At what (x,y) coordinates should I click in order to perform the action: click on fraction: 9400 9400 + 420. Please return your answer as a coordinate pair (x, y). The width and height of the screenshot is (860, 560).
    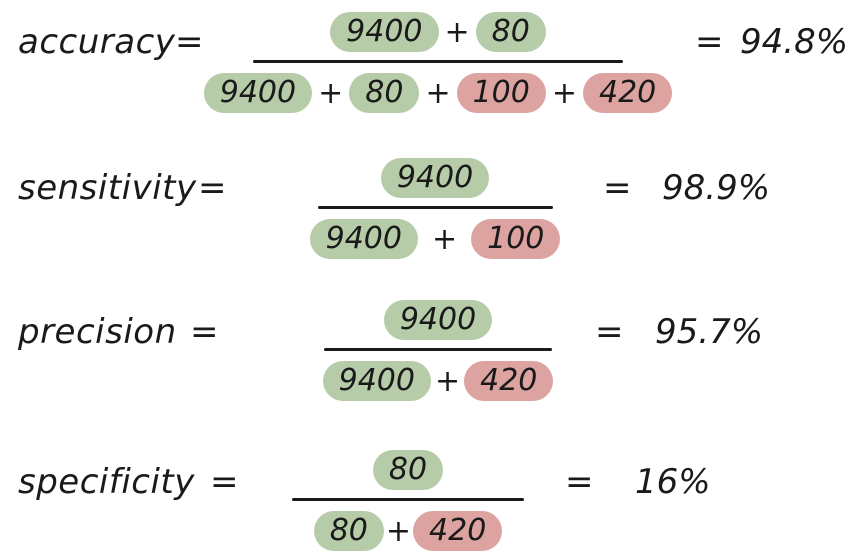
    Looking at the image, I should click on (438, 350).